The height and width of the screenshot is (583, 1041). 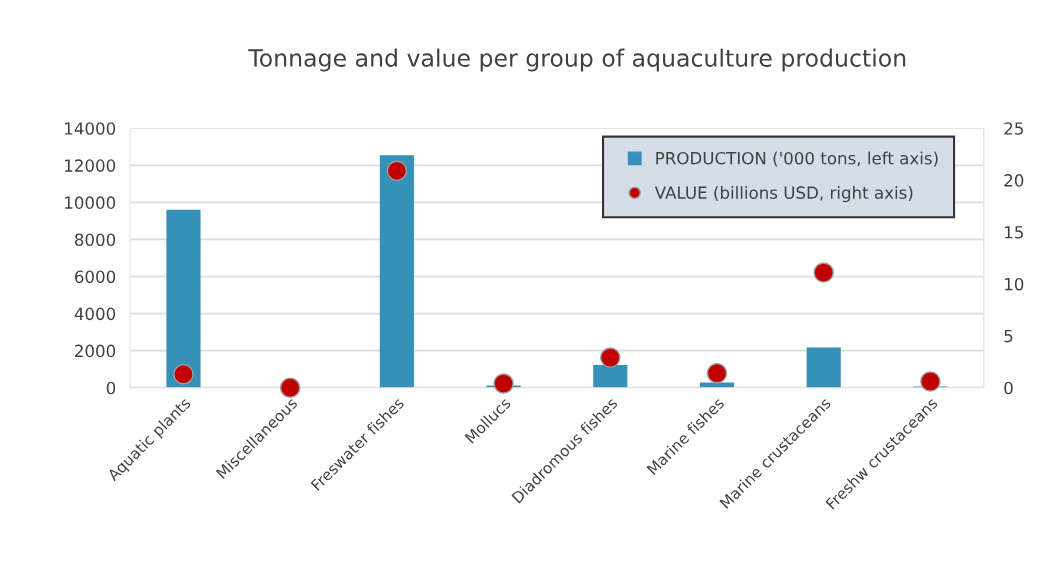 What do you see at coordinates (1008, 388) in the screenshot?
I see `y2-tick-label: 0` at bounding box center [1008, 388].